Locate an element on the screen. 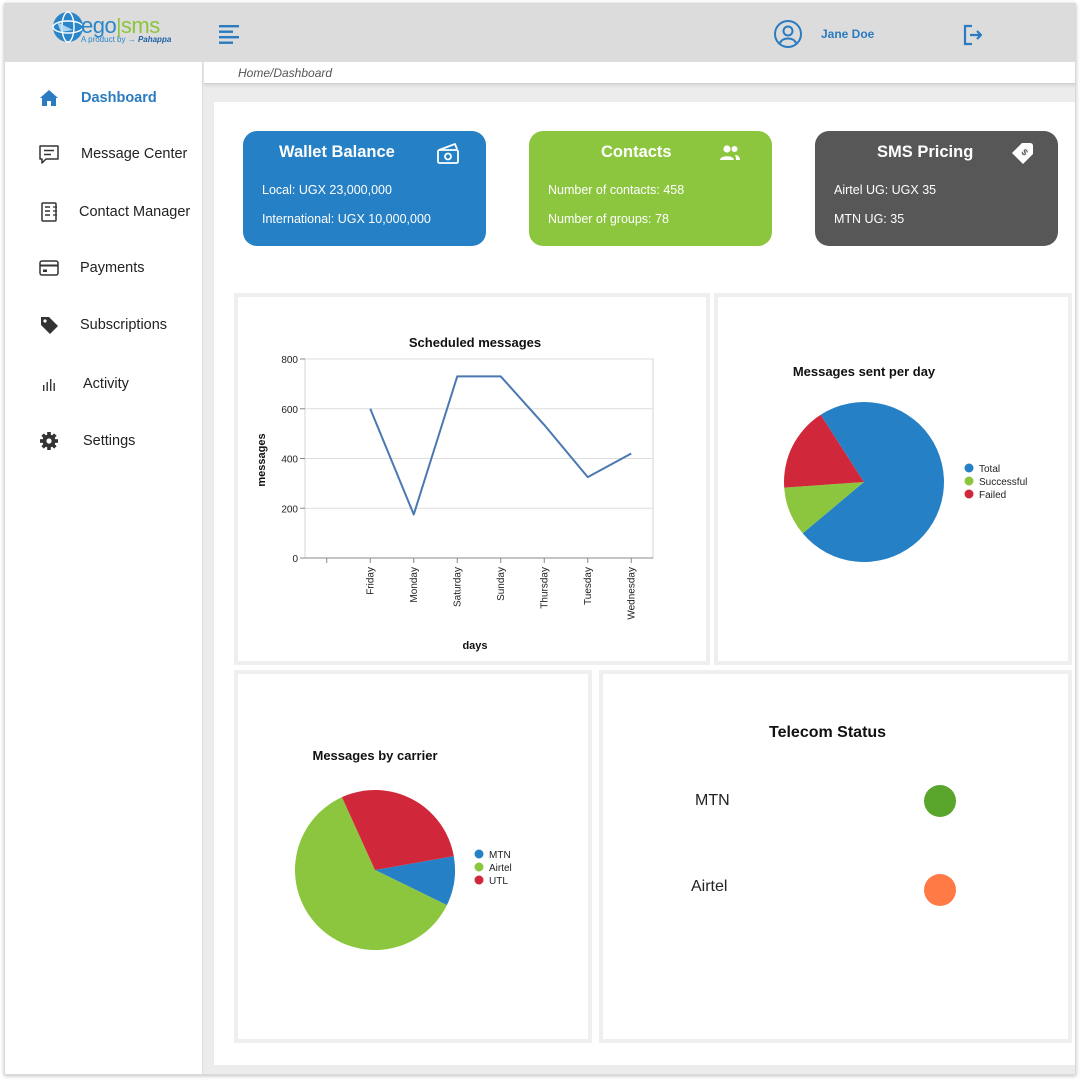  logo: ego|sms A product by → Pahappa is located at coordinates (121, 27).